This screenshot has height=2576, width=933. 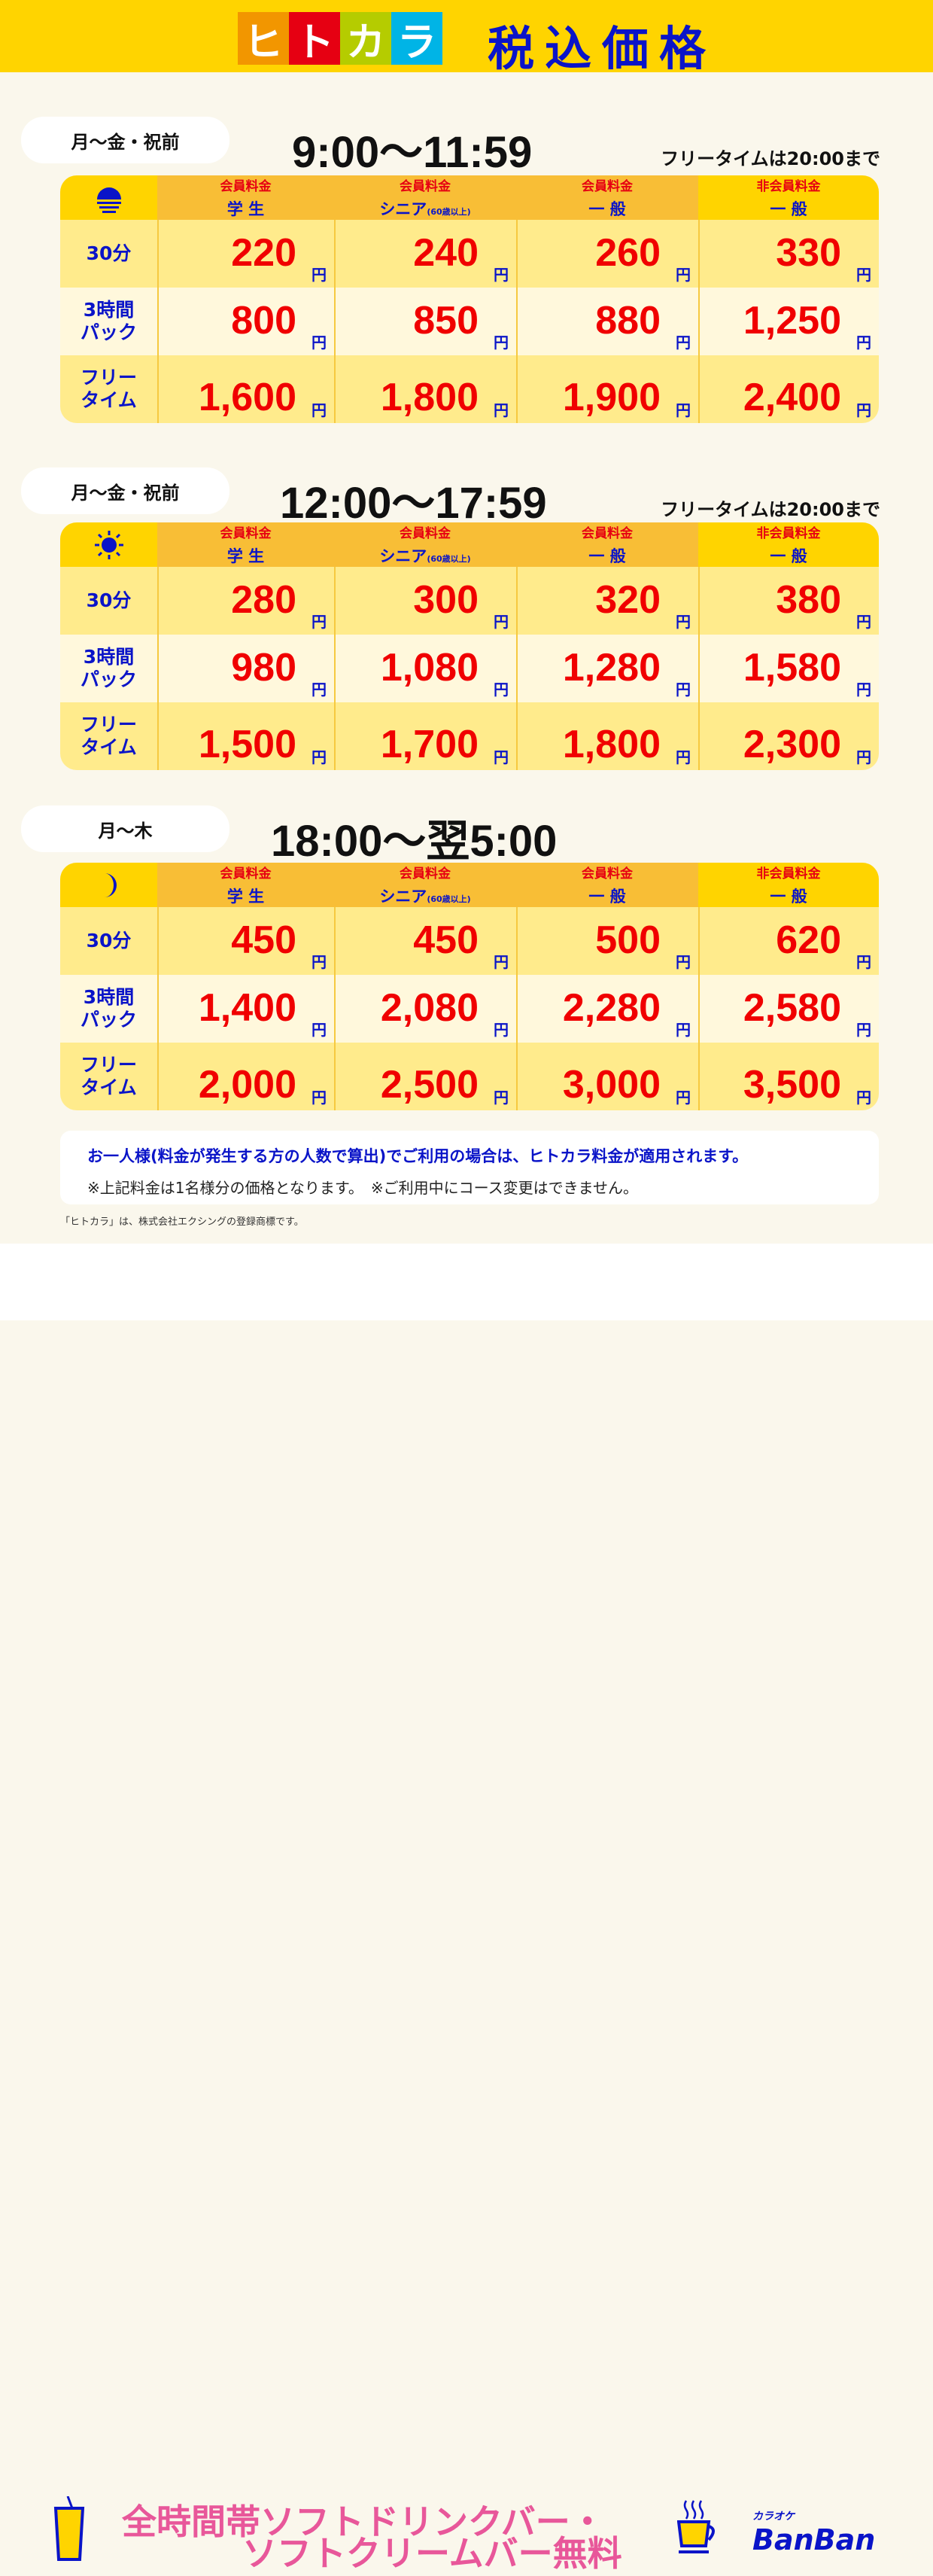 What do you see at coordinates (414, 842) in the screenshot?
I see `time-range: 18:00〜翌5:00` at bounding box center [414, 842].